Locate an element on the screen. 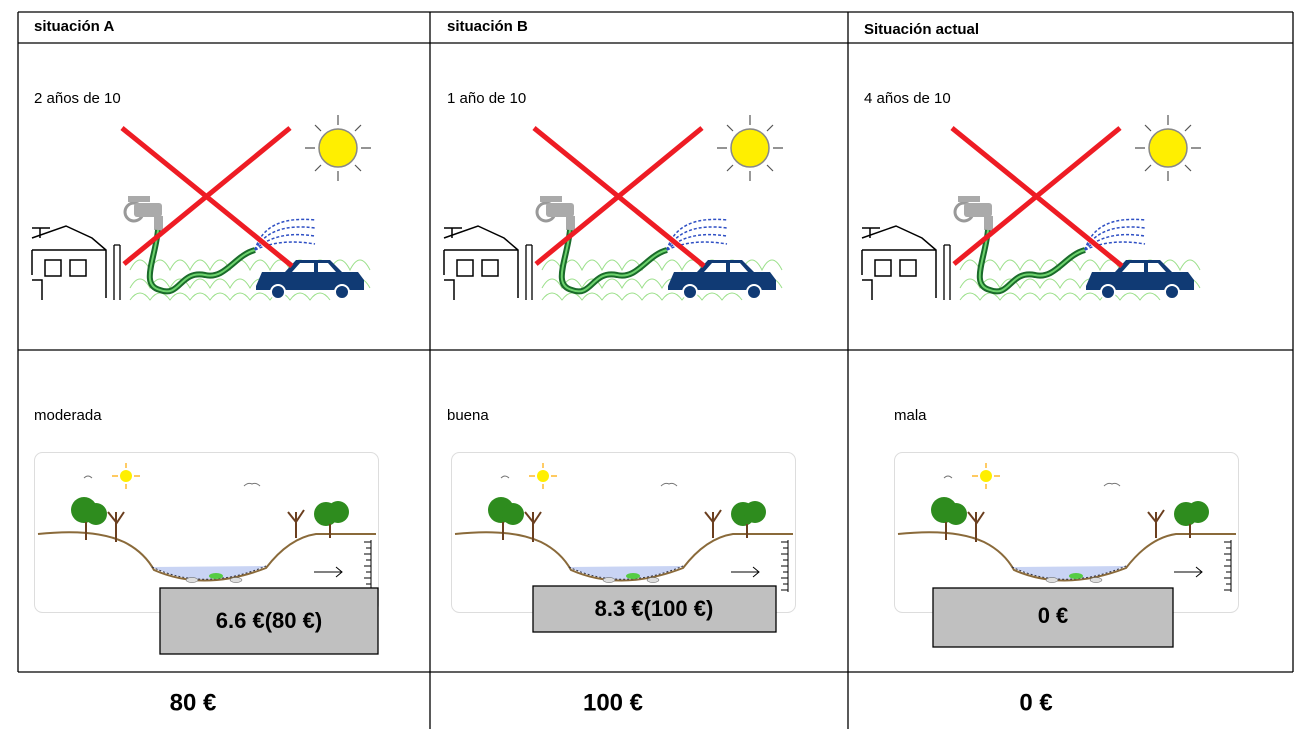  price-box-label: 0 € is located at coordinates (1053, 615).